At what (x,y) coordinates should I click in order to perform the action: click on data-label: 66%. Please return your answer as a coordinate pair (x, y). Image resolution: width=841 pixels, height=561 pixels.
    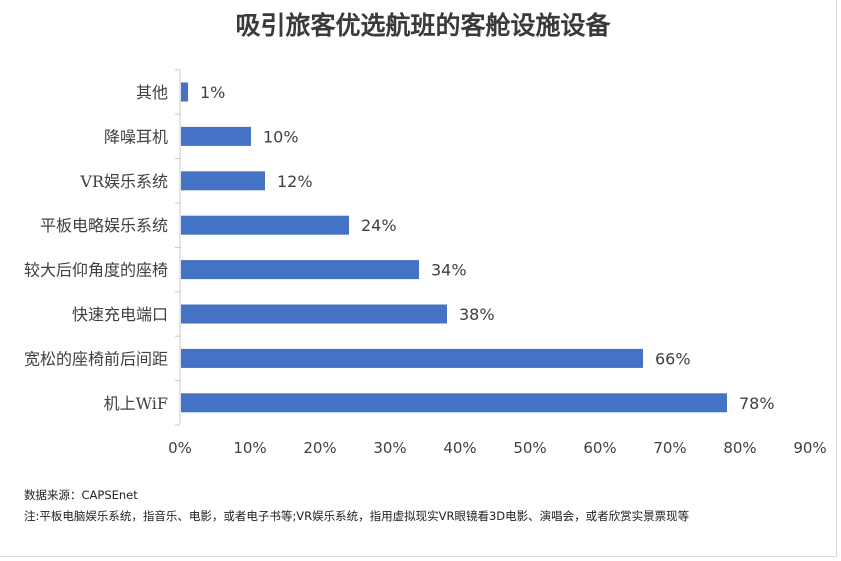
    Looking at the image, I should click on (673, 358).